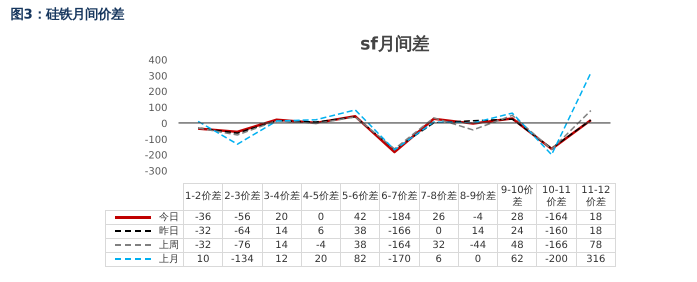 This screenshot has width=697, height=282. I want to click on data-label: 48, so click(517, 245).